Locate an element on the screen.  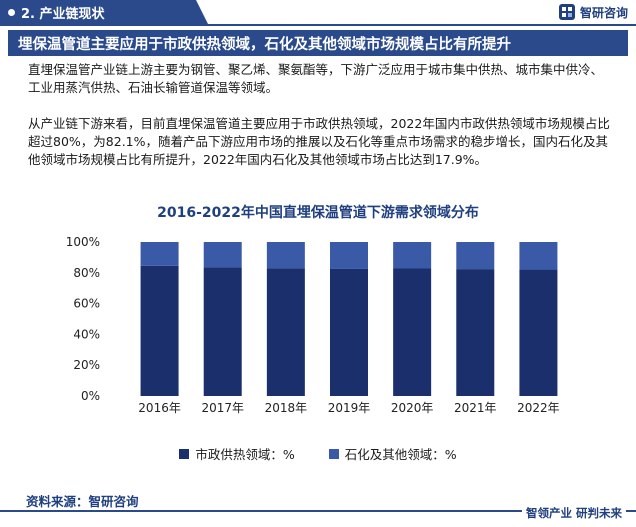
brand: 智研咨询 is located at coordinates (593, 12).